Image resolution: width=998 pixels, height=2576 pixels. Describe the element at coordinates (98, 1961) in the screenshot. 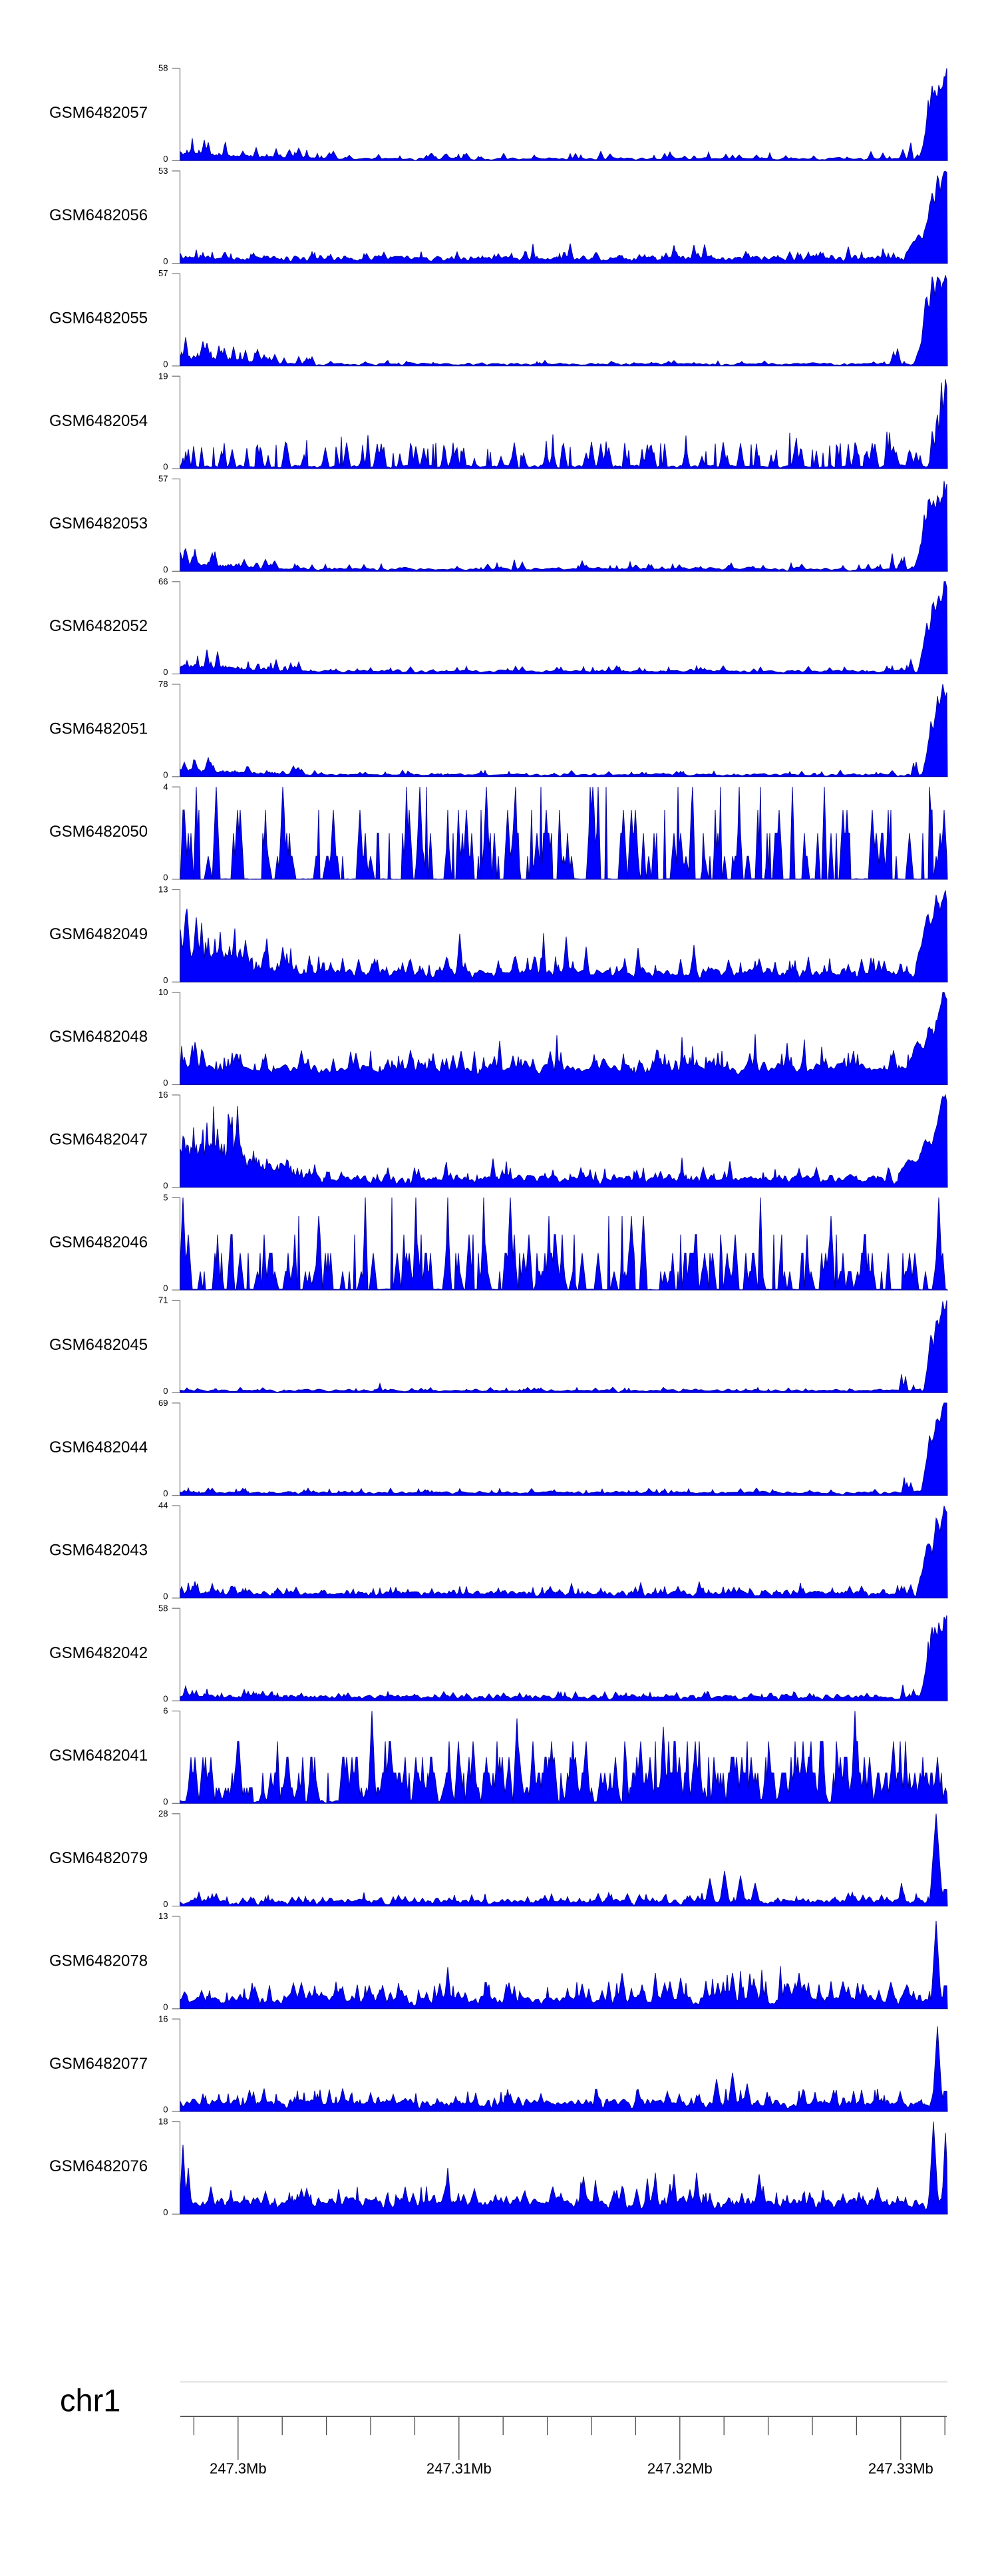

I see `svg-text: GSM6482078` at that location.